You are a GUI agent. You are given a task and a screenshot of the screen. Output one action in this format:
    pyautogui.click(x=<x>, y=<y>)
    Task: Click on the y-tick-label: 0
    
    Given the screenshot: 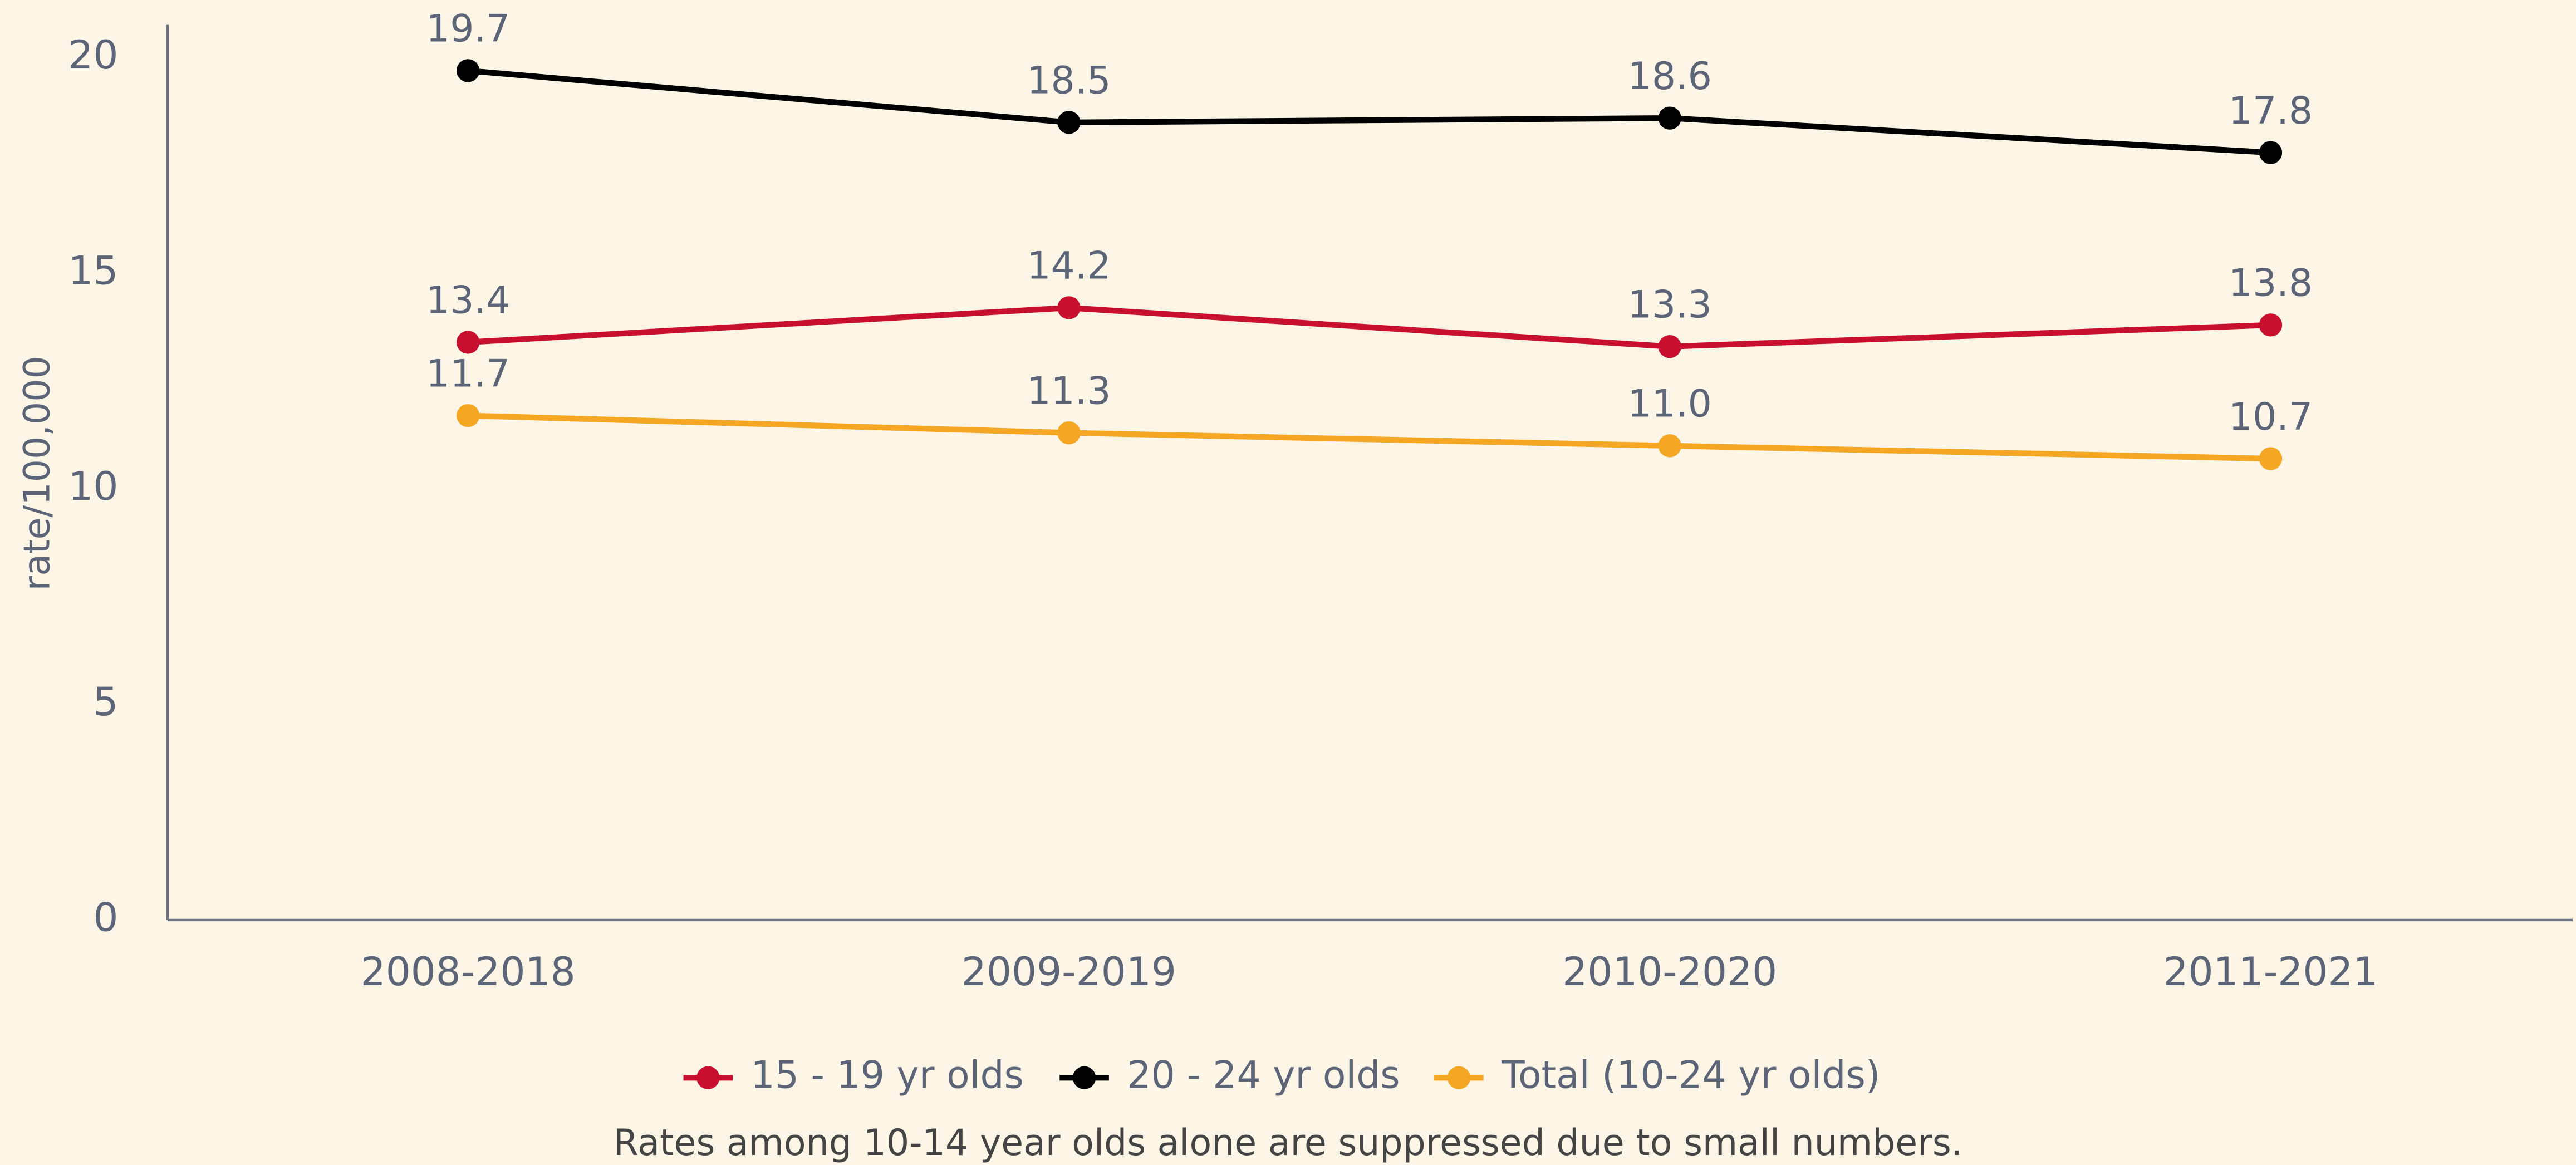 What is the action you would take?
    pyautogui.click(x=106, y=917)
    